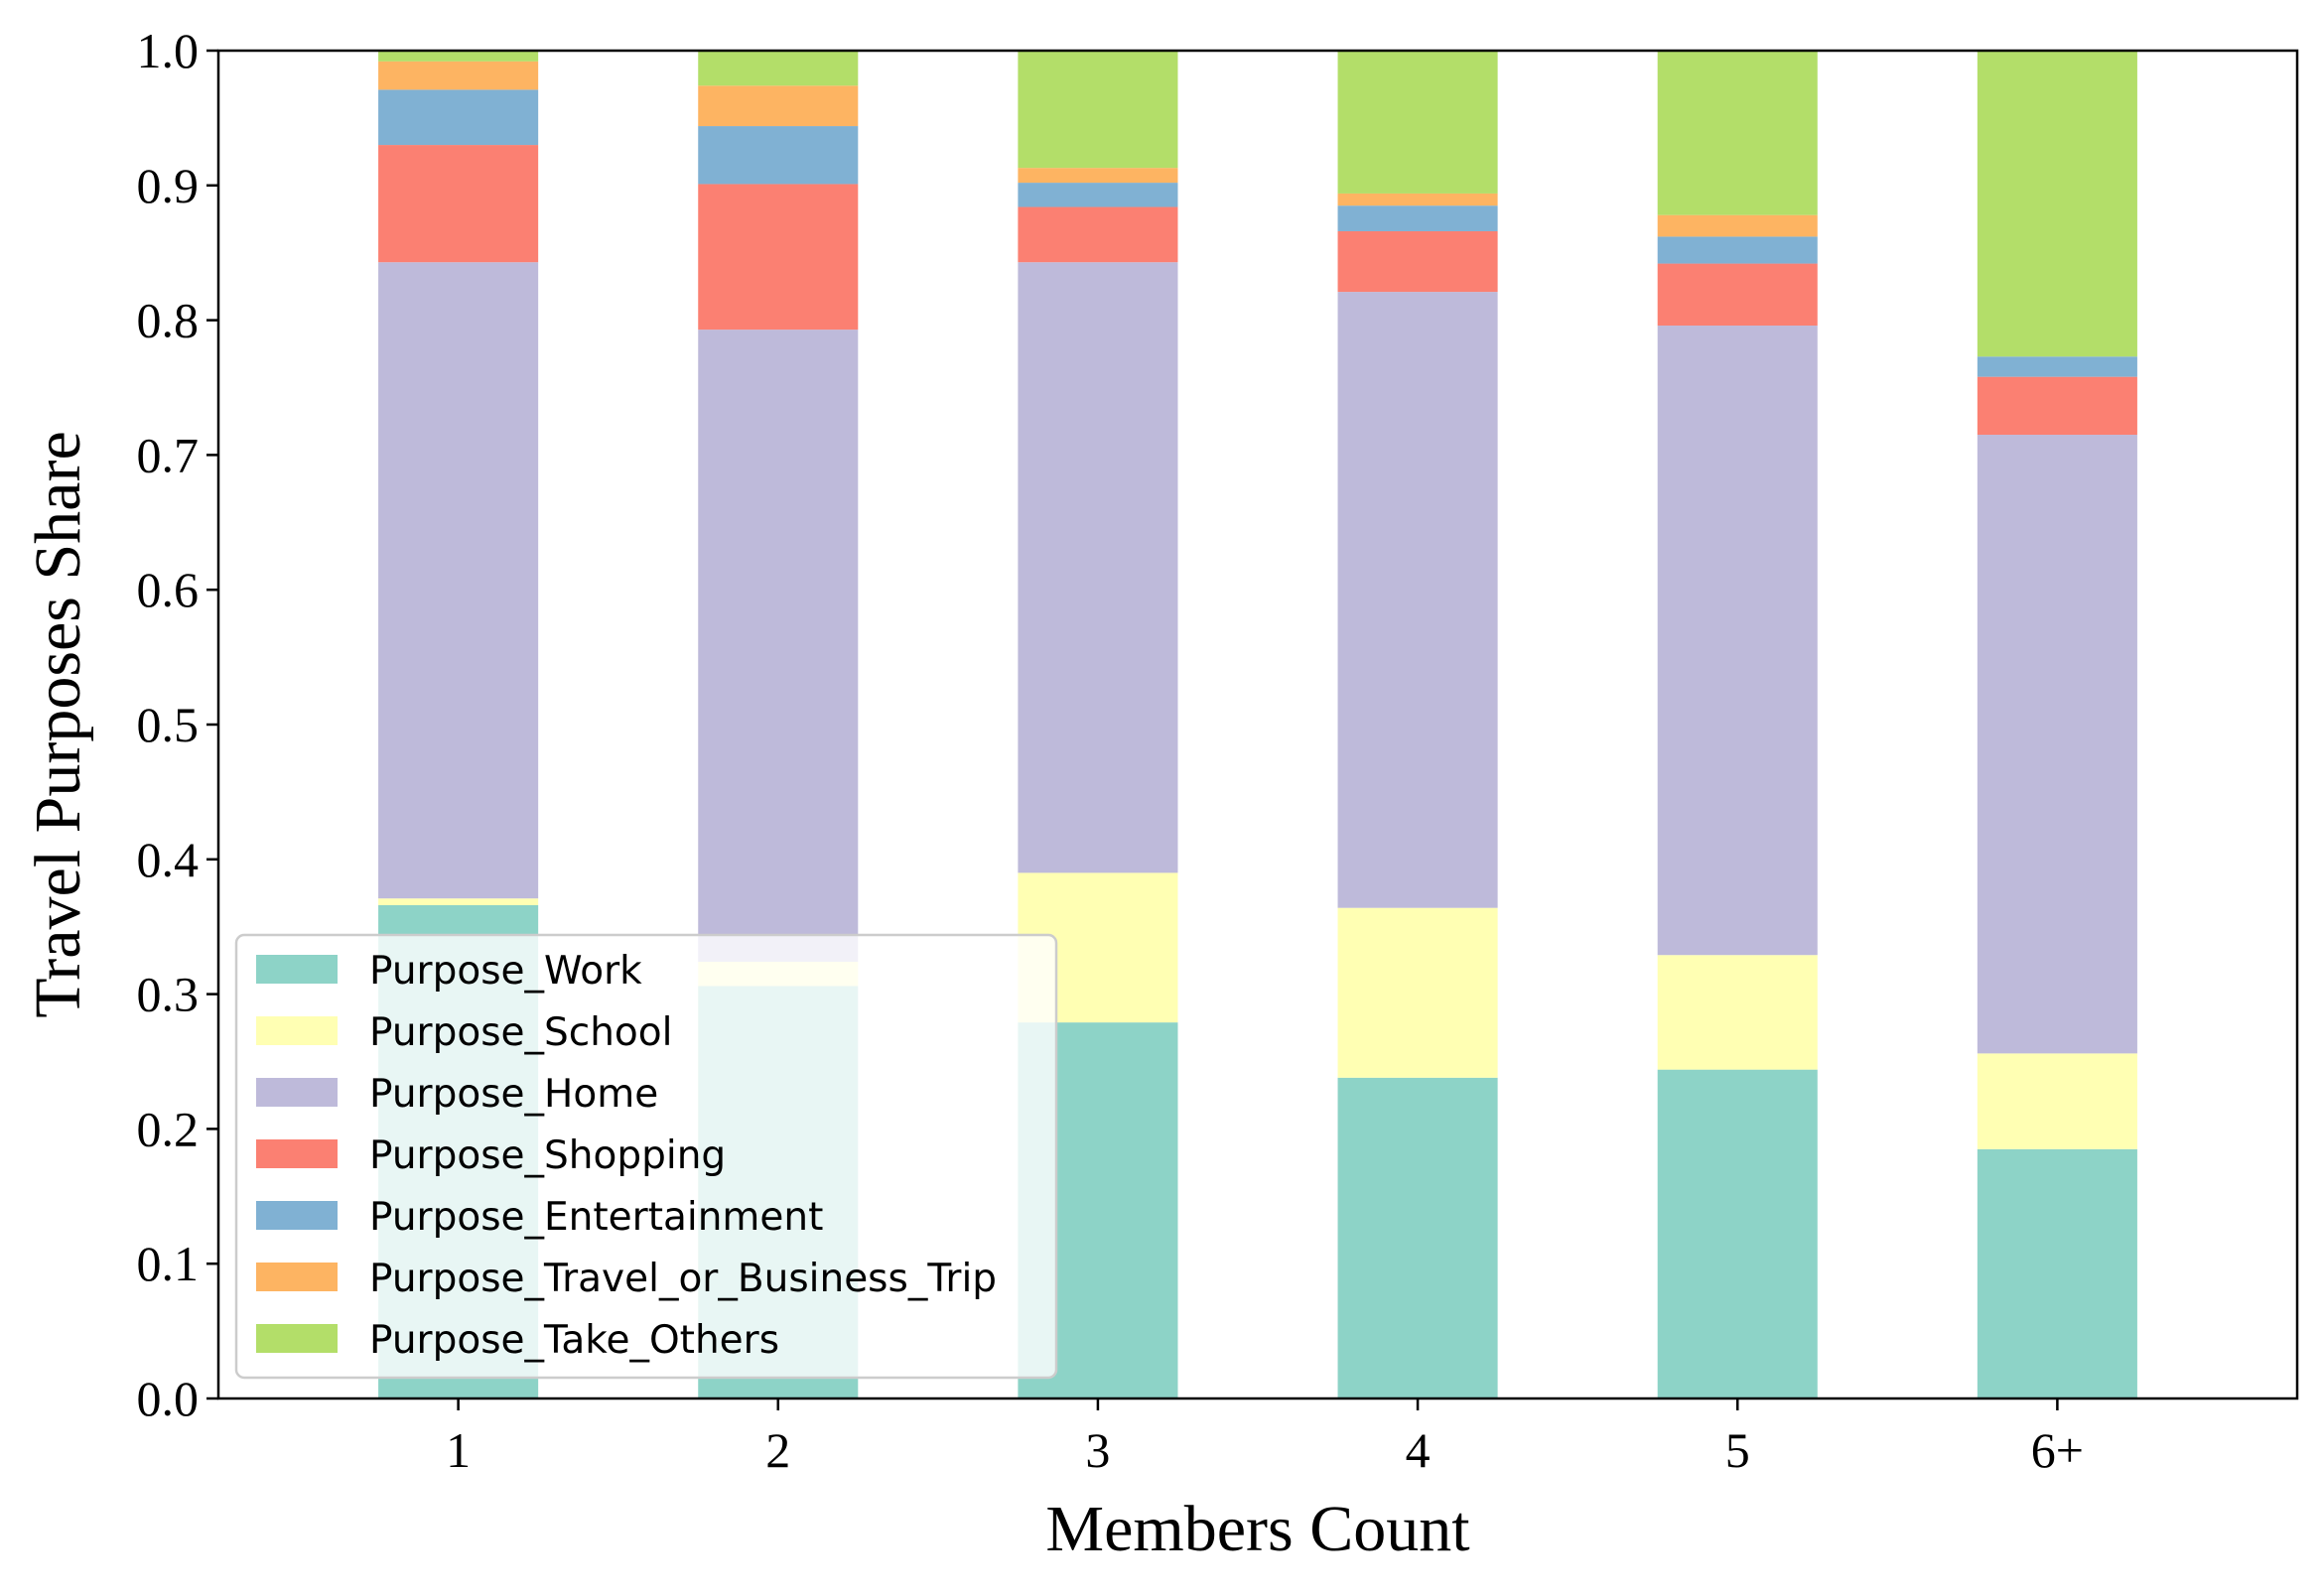 The image size is (2323, 1596). Describe the element at coordinates (168, 725) in the screenshot. I see `y-tick-label: 0.5` at that location.